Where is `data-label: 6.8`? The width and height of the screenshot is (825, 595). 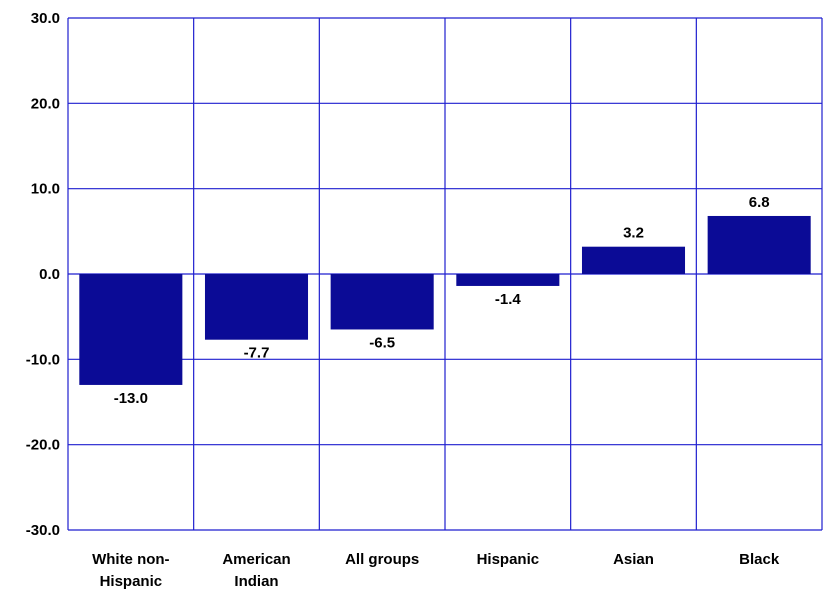 data-label: 6.8 is located at coordinates (759, 202).